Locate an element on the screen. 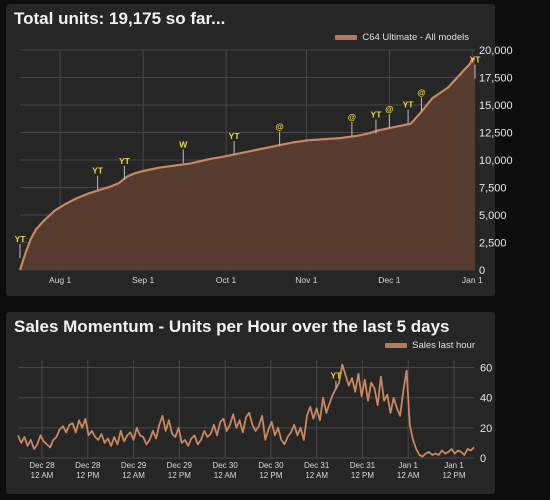 The height and width of the screenshot is (500, 550). sales-momentum-legend: Sales last hour is located at coordinates (430, 345).